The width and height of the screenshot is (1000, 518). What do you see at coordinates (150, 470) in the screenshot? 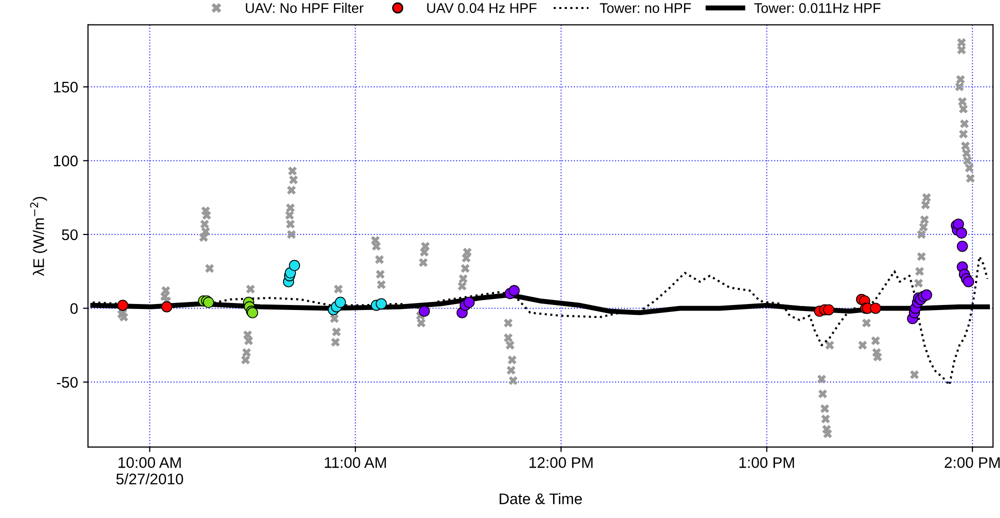
I see `x-tick-label: 10:00 AM 5/27/2010` at bounding box center [150, 470].